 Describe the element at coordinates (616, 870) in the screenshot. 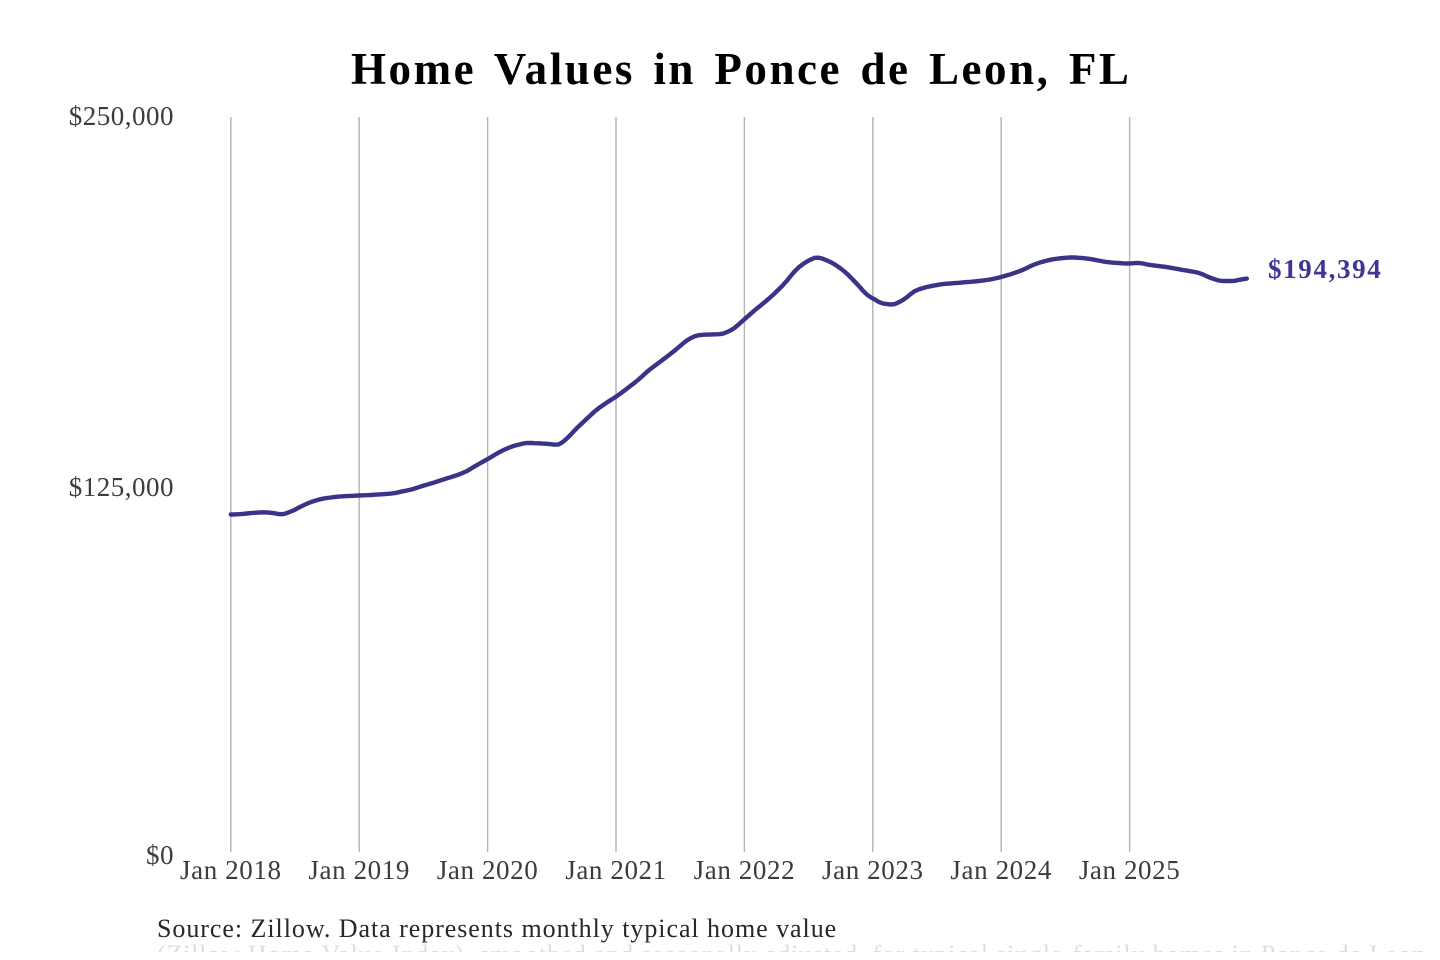

I see `svg-text: Jan 2021` at that location.